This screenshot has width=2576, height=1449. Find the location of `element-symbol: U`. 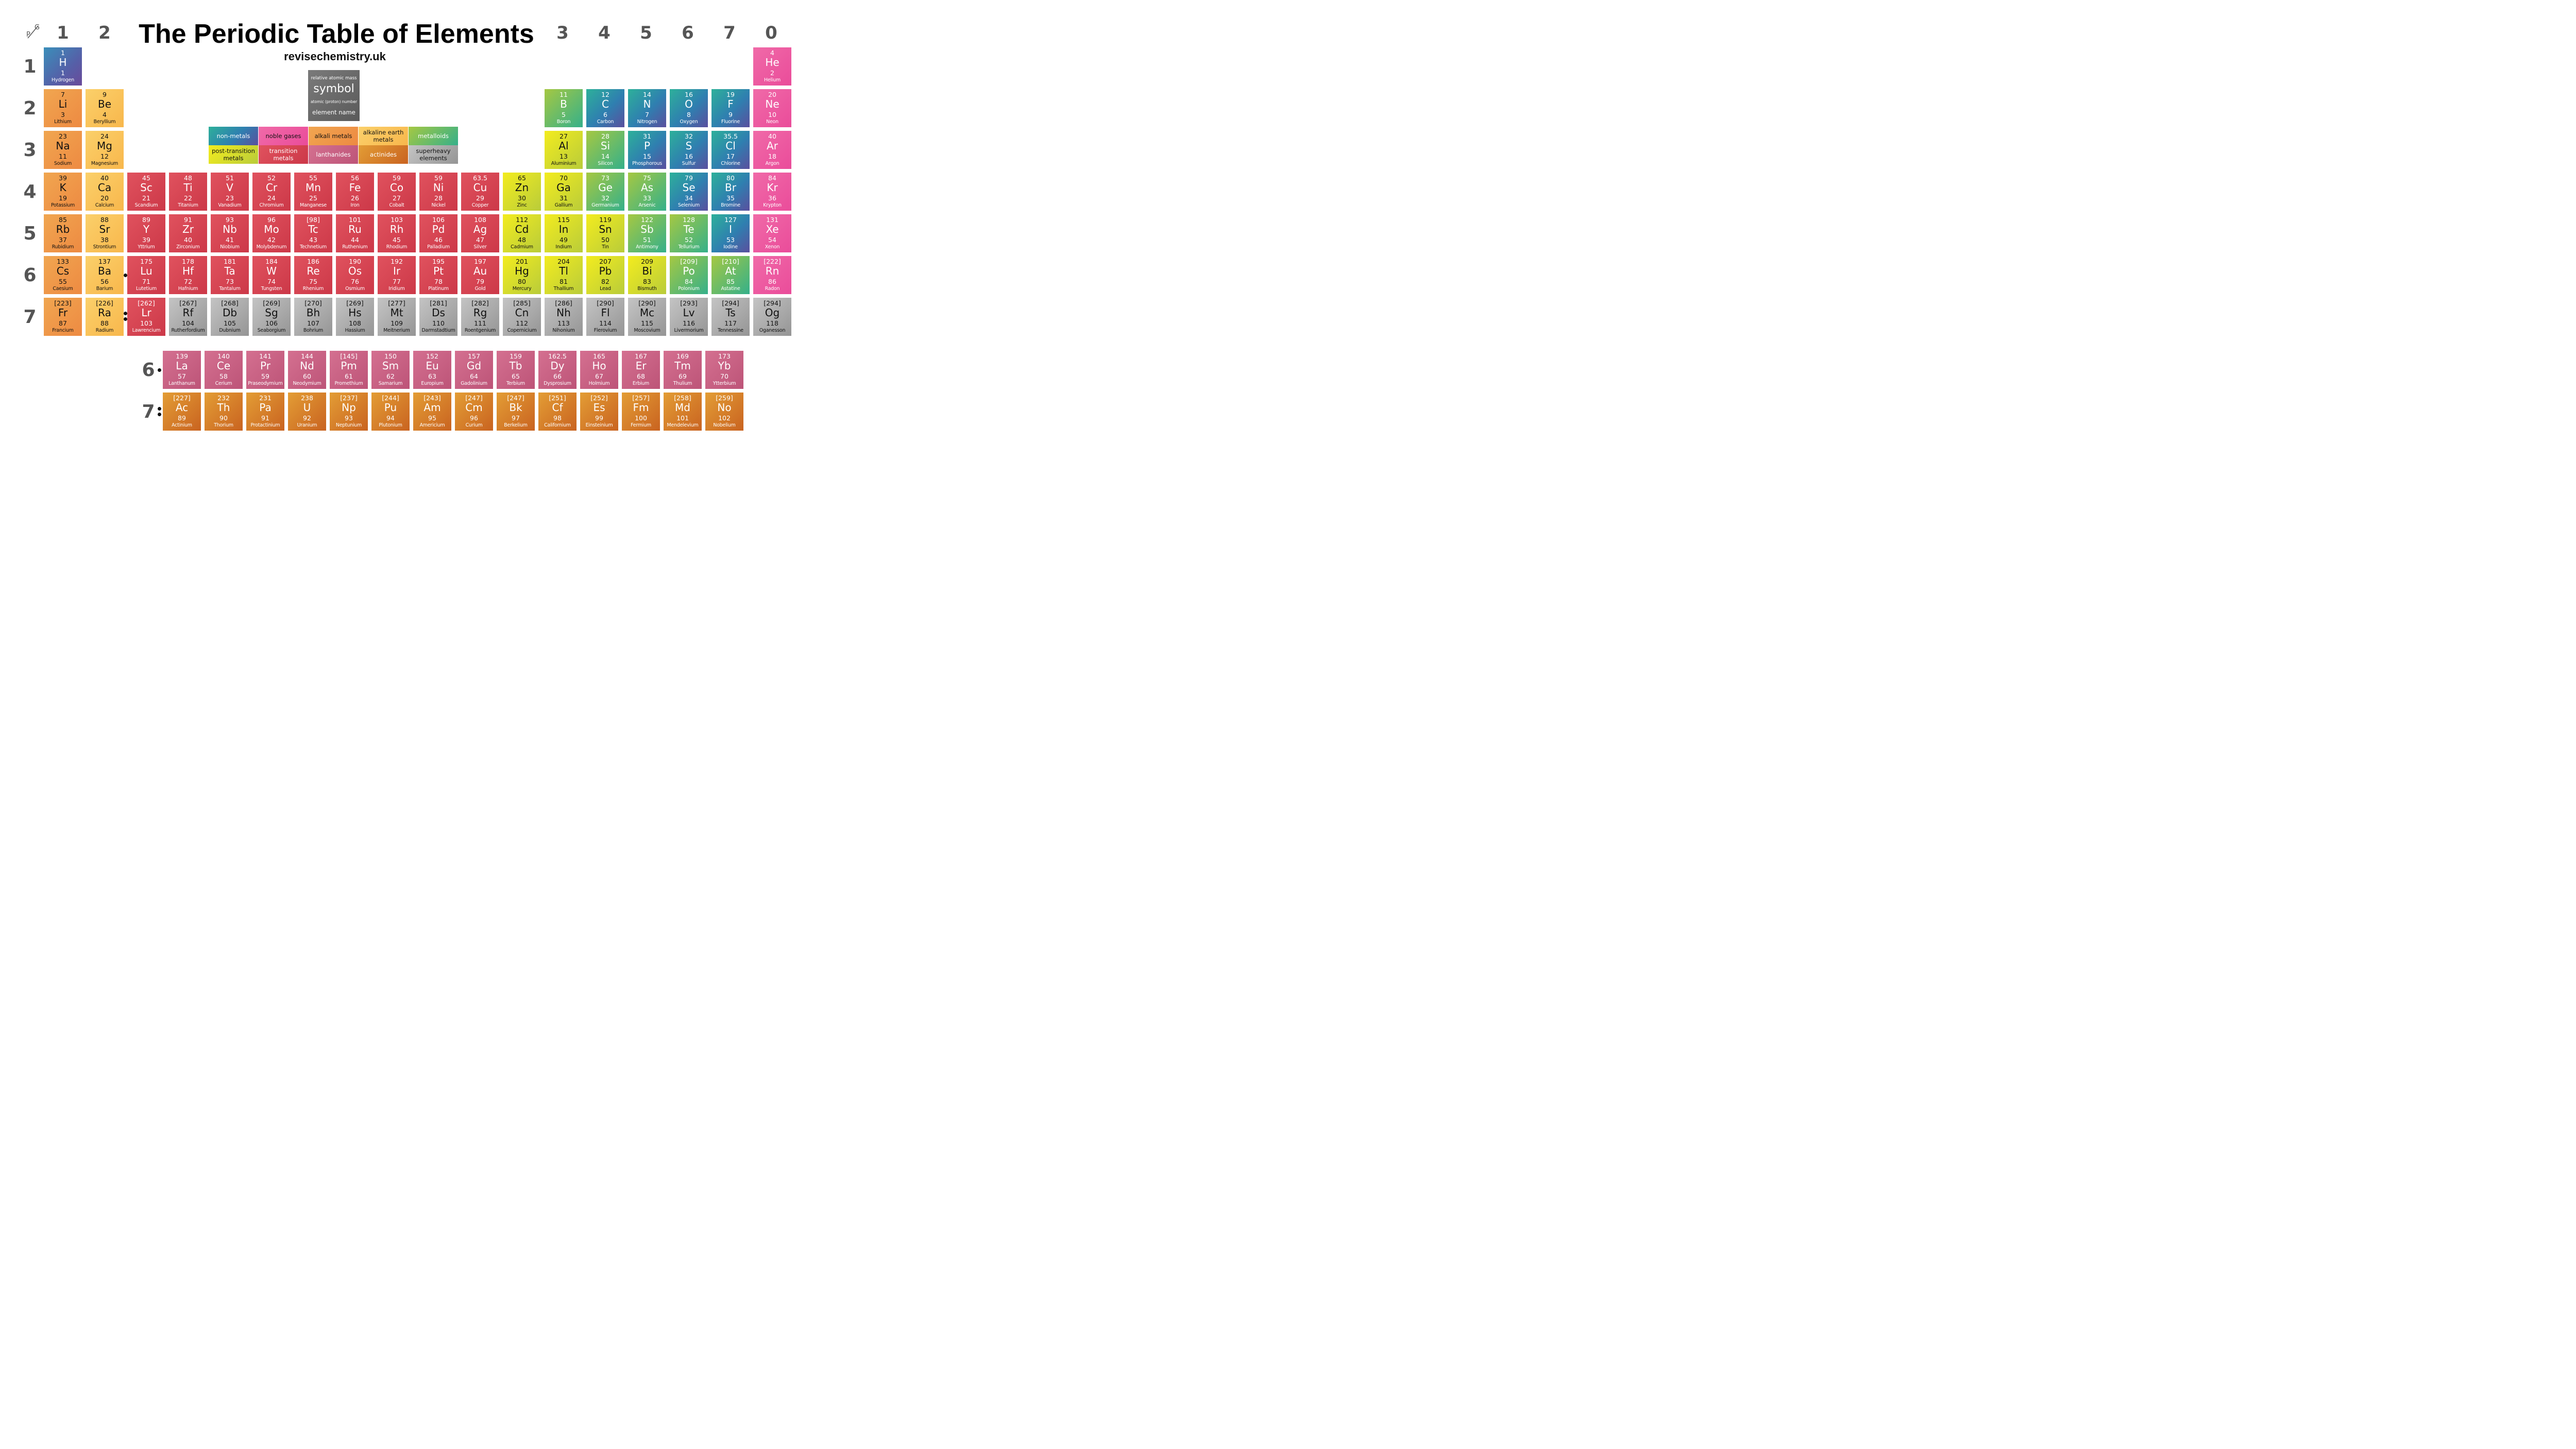

element-symbol: U is located at coordinates (307, 407).